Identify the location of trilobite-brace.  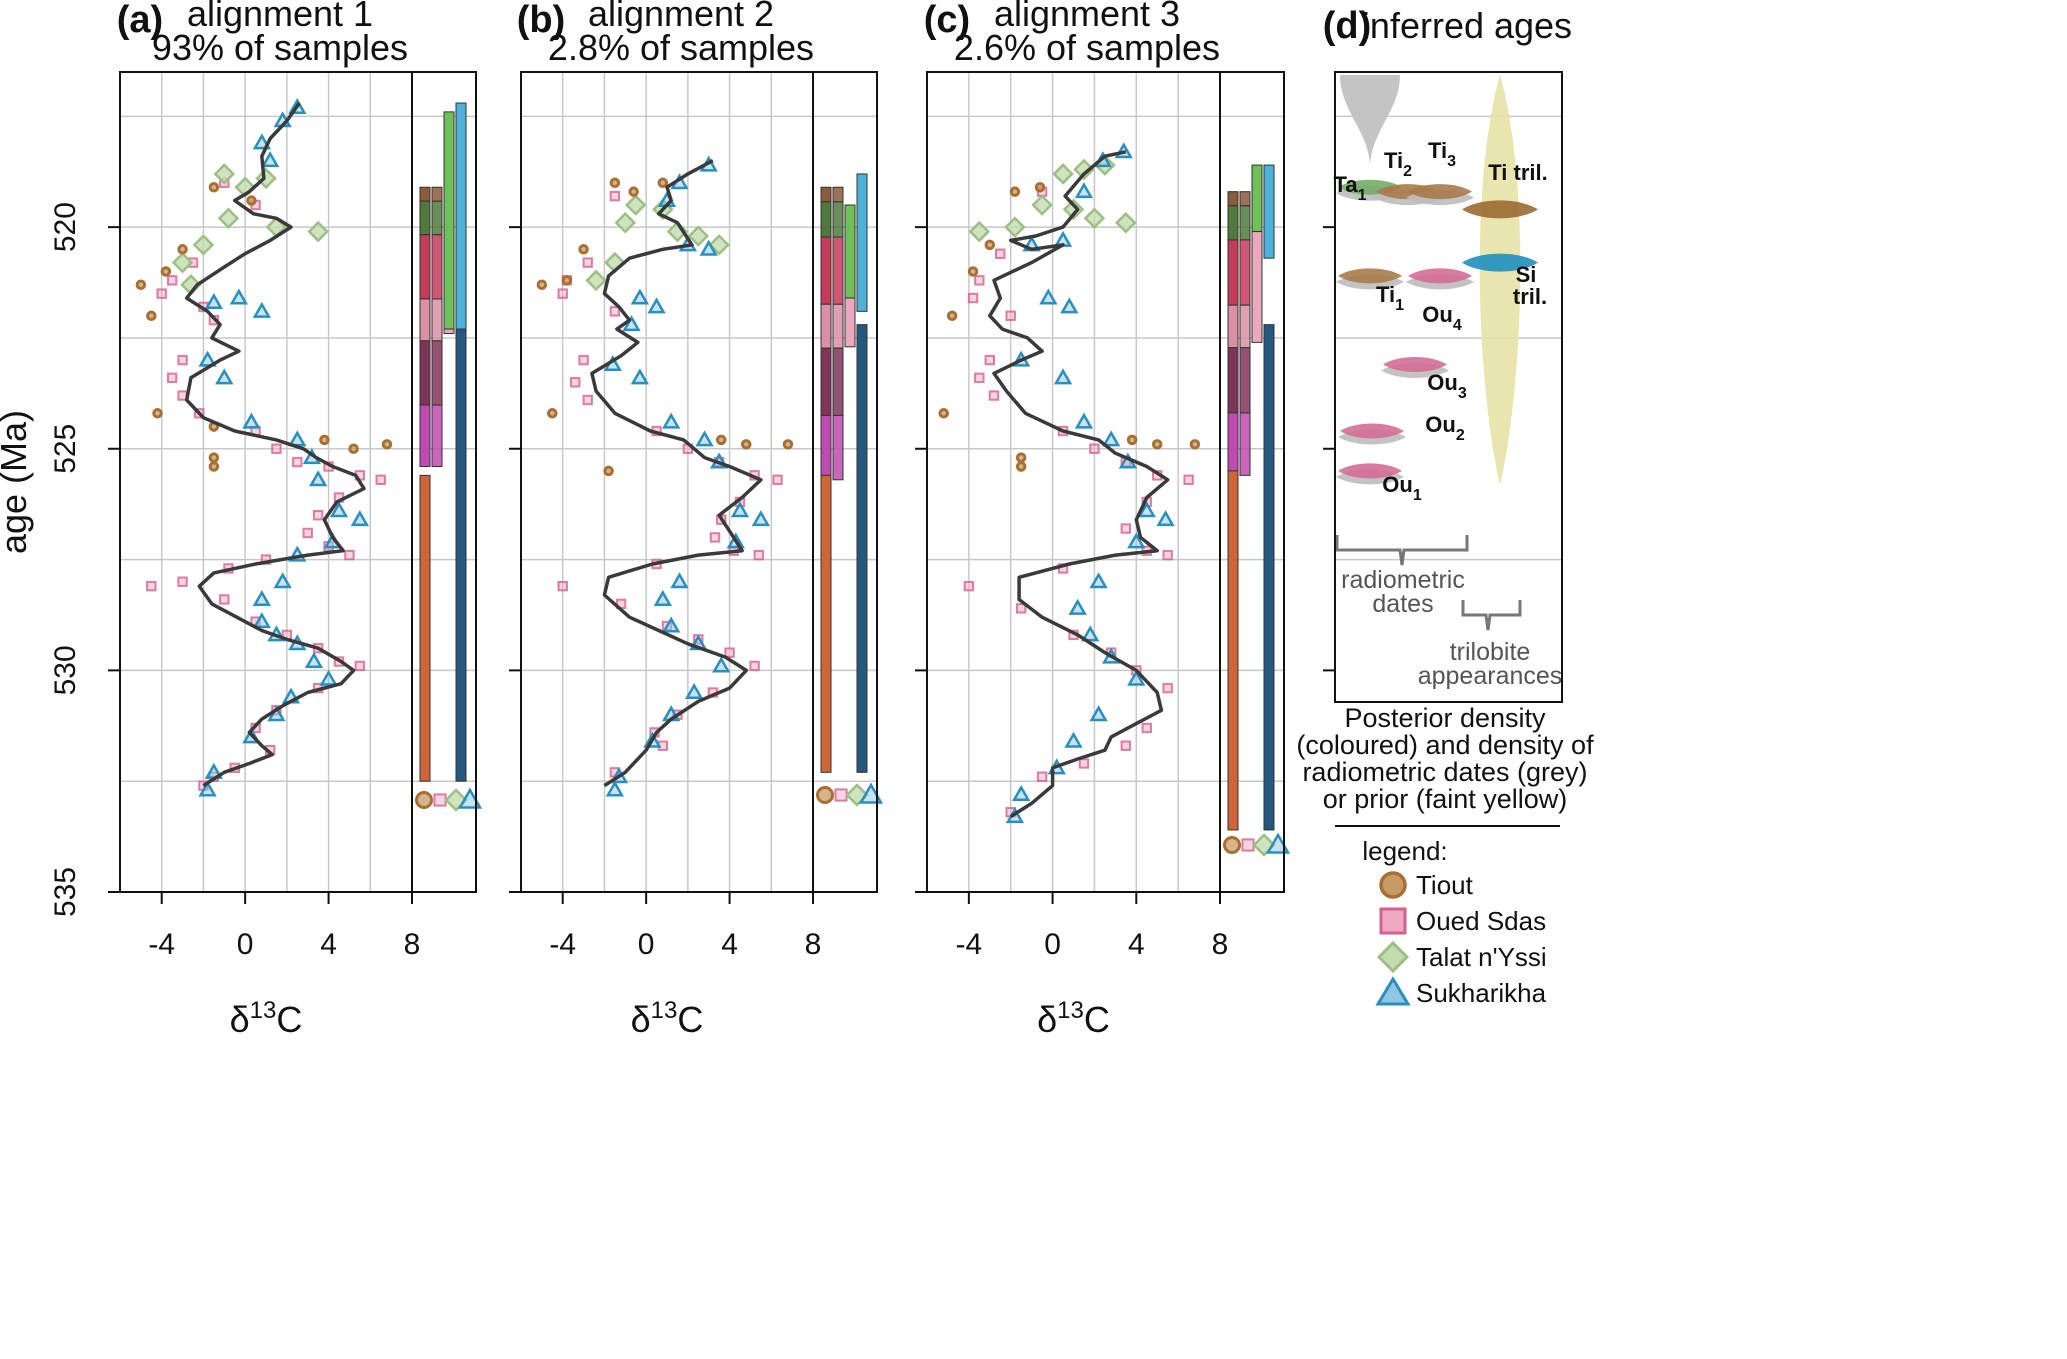
(1491, 615).